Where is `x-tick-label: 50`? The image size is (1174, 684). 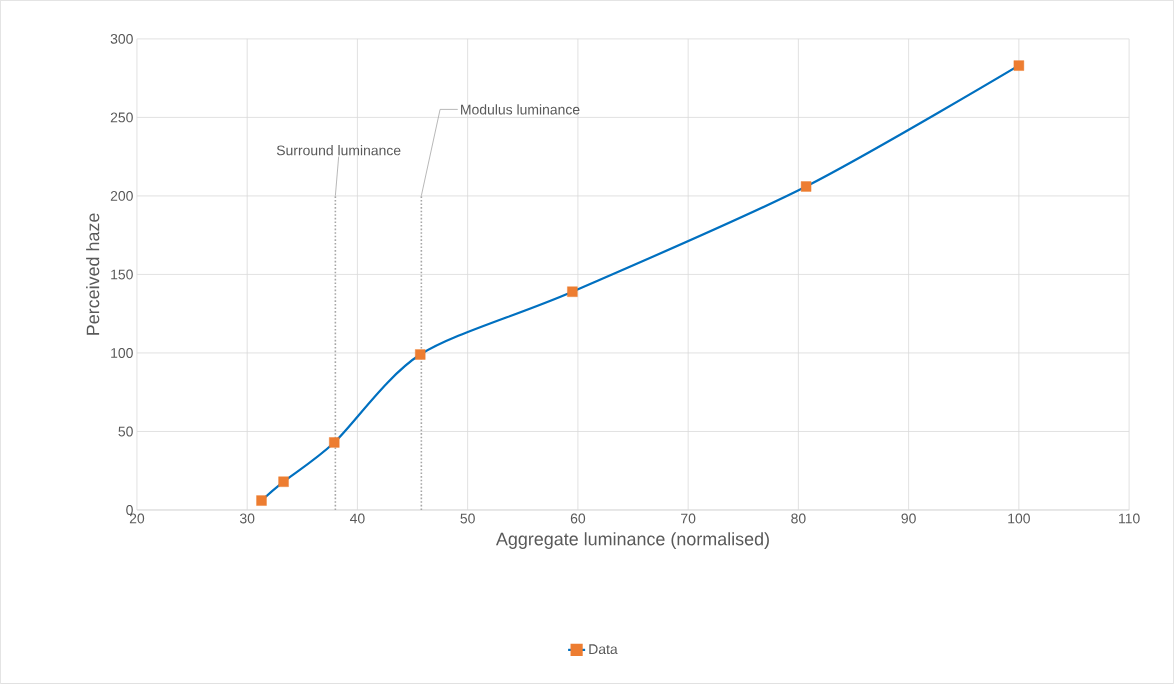 x-tick-label: 50 is located at coordinates (467, 518).